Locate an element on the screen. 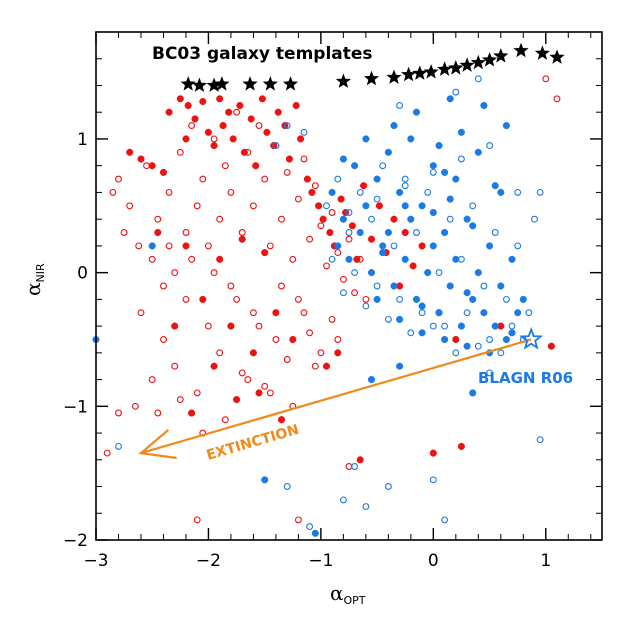 The height and width of the screenshot is (636, 636). blagn-star-marker is located at coordinates (531, 338).